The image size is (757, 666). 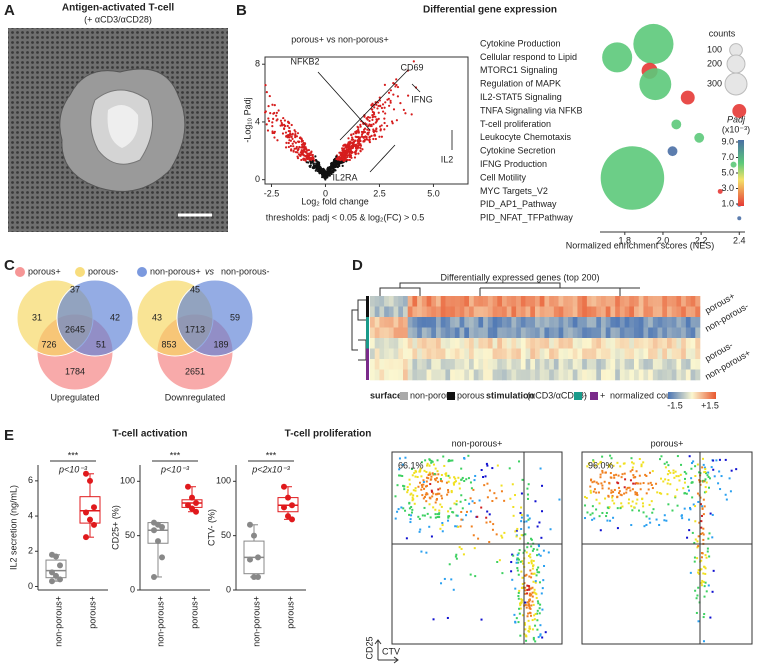 What do you see at coordinates (75, 371) in the screenshot?
I see `venn-count: 1784` at bounding box center [75, 371].